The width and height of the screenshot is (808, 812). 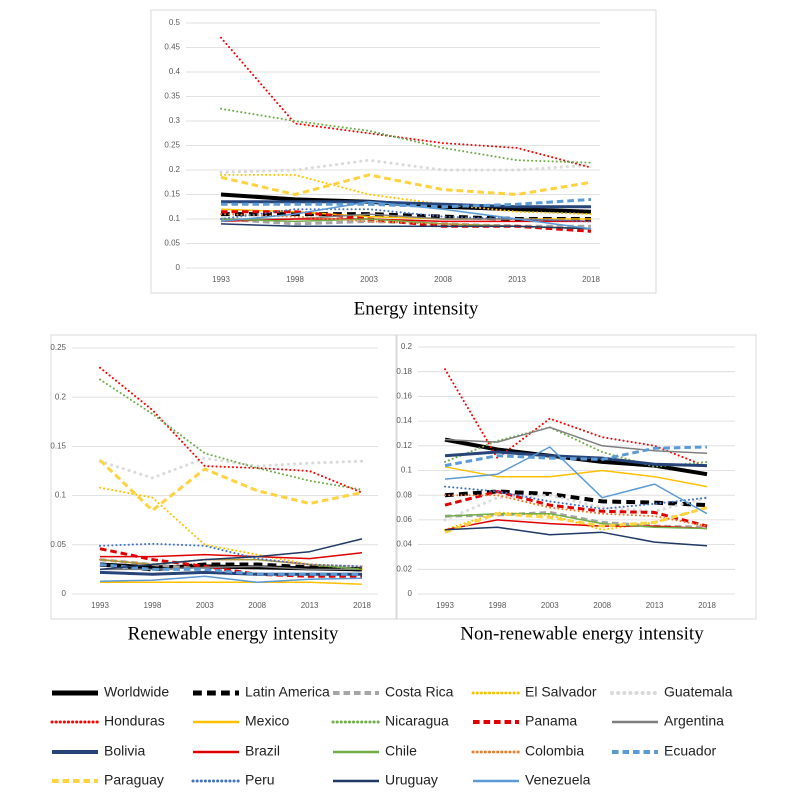 What do you see at coordinates (172, 96) in the screenshot?
I see `y-tick-label: 0.35` at bounding box center [172, 96].